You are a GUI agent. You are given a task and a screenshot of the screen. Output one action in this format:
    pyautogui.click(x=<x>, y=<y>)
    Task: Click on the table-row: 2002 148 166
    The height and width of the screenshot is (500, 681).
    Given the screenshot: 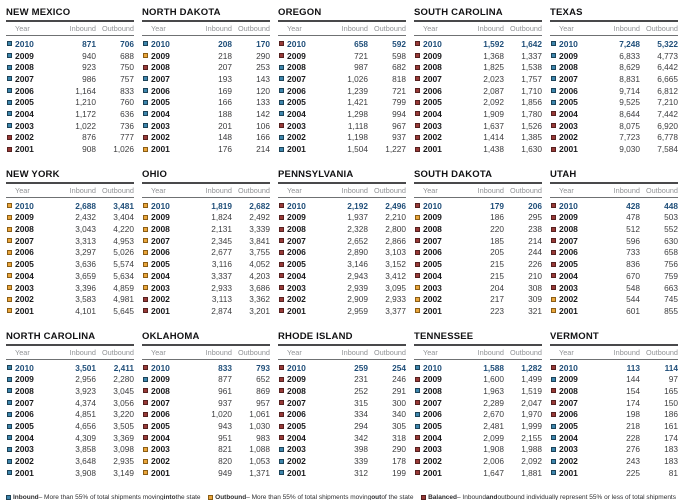 What is the action you would take?
    pyautogui.click(x=206, y=138)
    